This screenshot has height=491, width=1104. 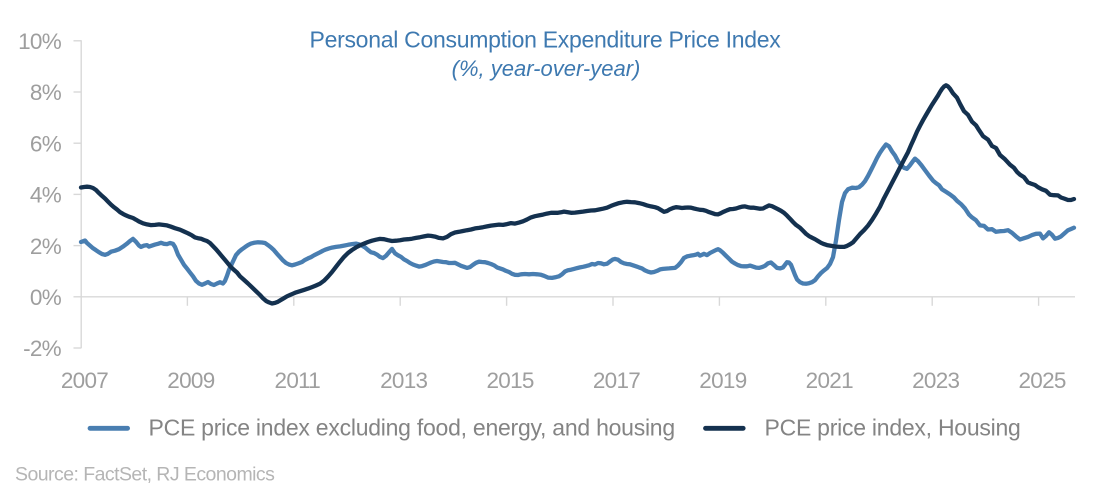 I want to click on svg-text: 2015, so click(x=509, y=380).